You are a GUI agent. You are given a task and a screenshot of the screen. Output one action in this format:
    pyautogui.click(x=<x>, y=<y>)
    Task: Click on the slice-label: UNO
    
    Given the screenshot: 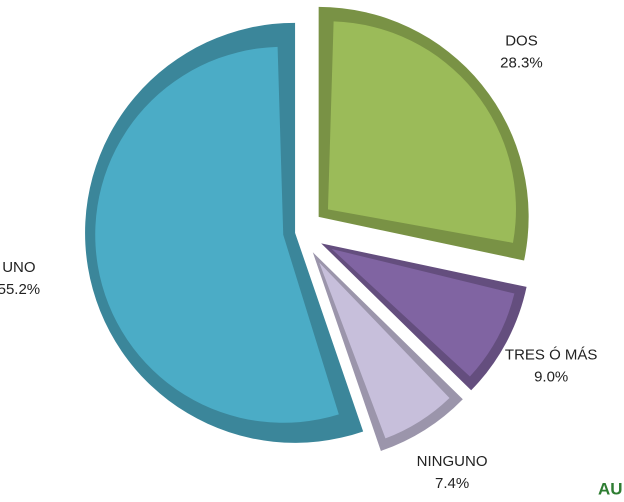 What is the action you would take?
    pyautogui.click(x=18, y=267)
    